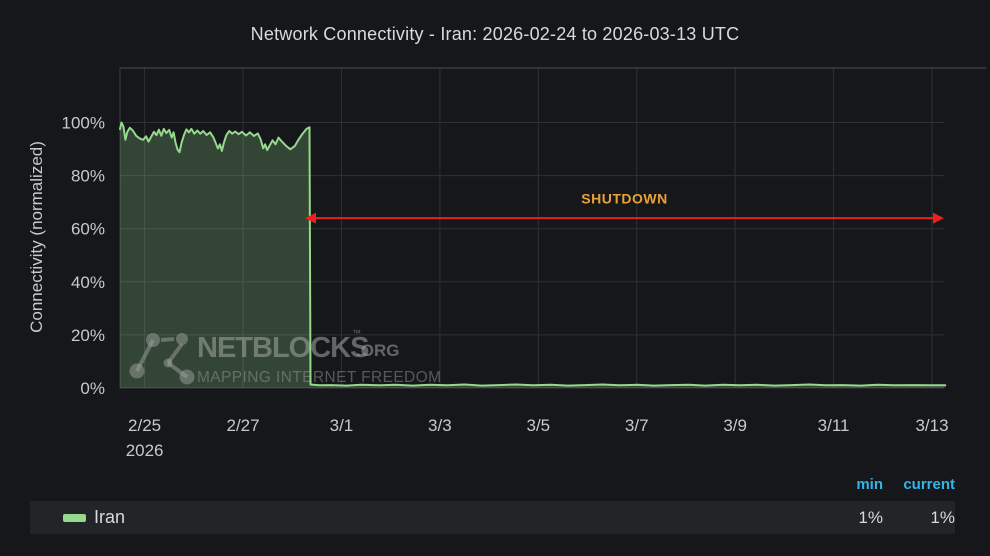 Image resolution: width=990 pixels, height=556 pixels. What do you see at coordinates (942, 517) in the screenshot?
I see `series-current-value: 1%` at bounding box center [942, 517].